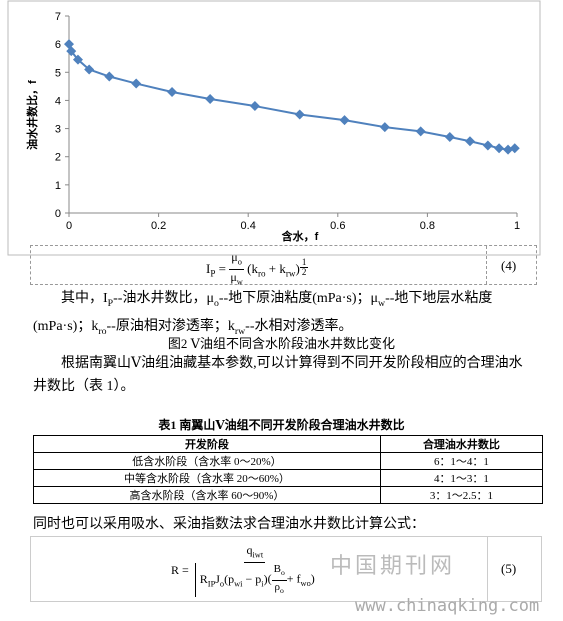 The image size is (563, 621). What do you see at coordinates (163, 298) in the screenshot?
I see `text-run: --油水井数比，μ` at bounding box center [163, 298].